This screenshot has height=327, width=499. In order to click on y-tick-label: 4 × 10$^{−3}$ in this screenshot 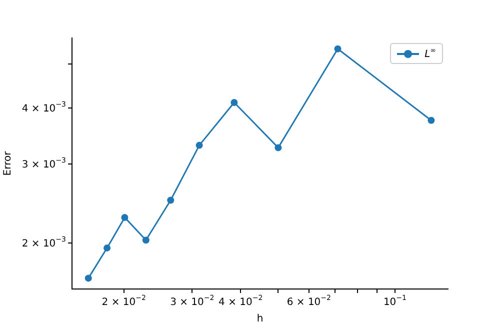, I will do `click(44, 107)`.